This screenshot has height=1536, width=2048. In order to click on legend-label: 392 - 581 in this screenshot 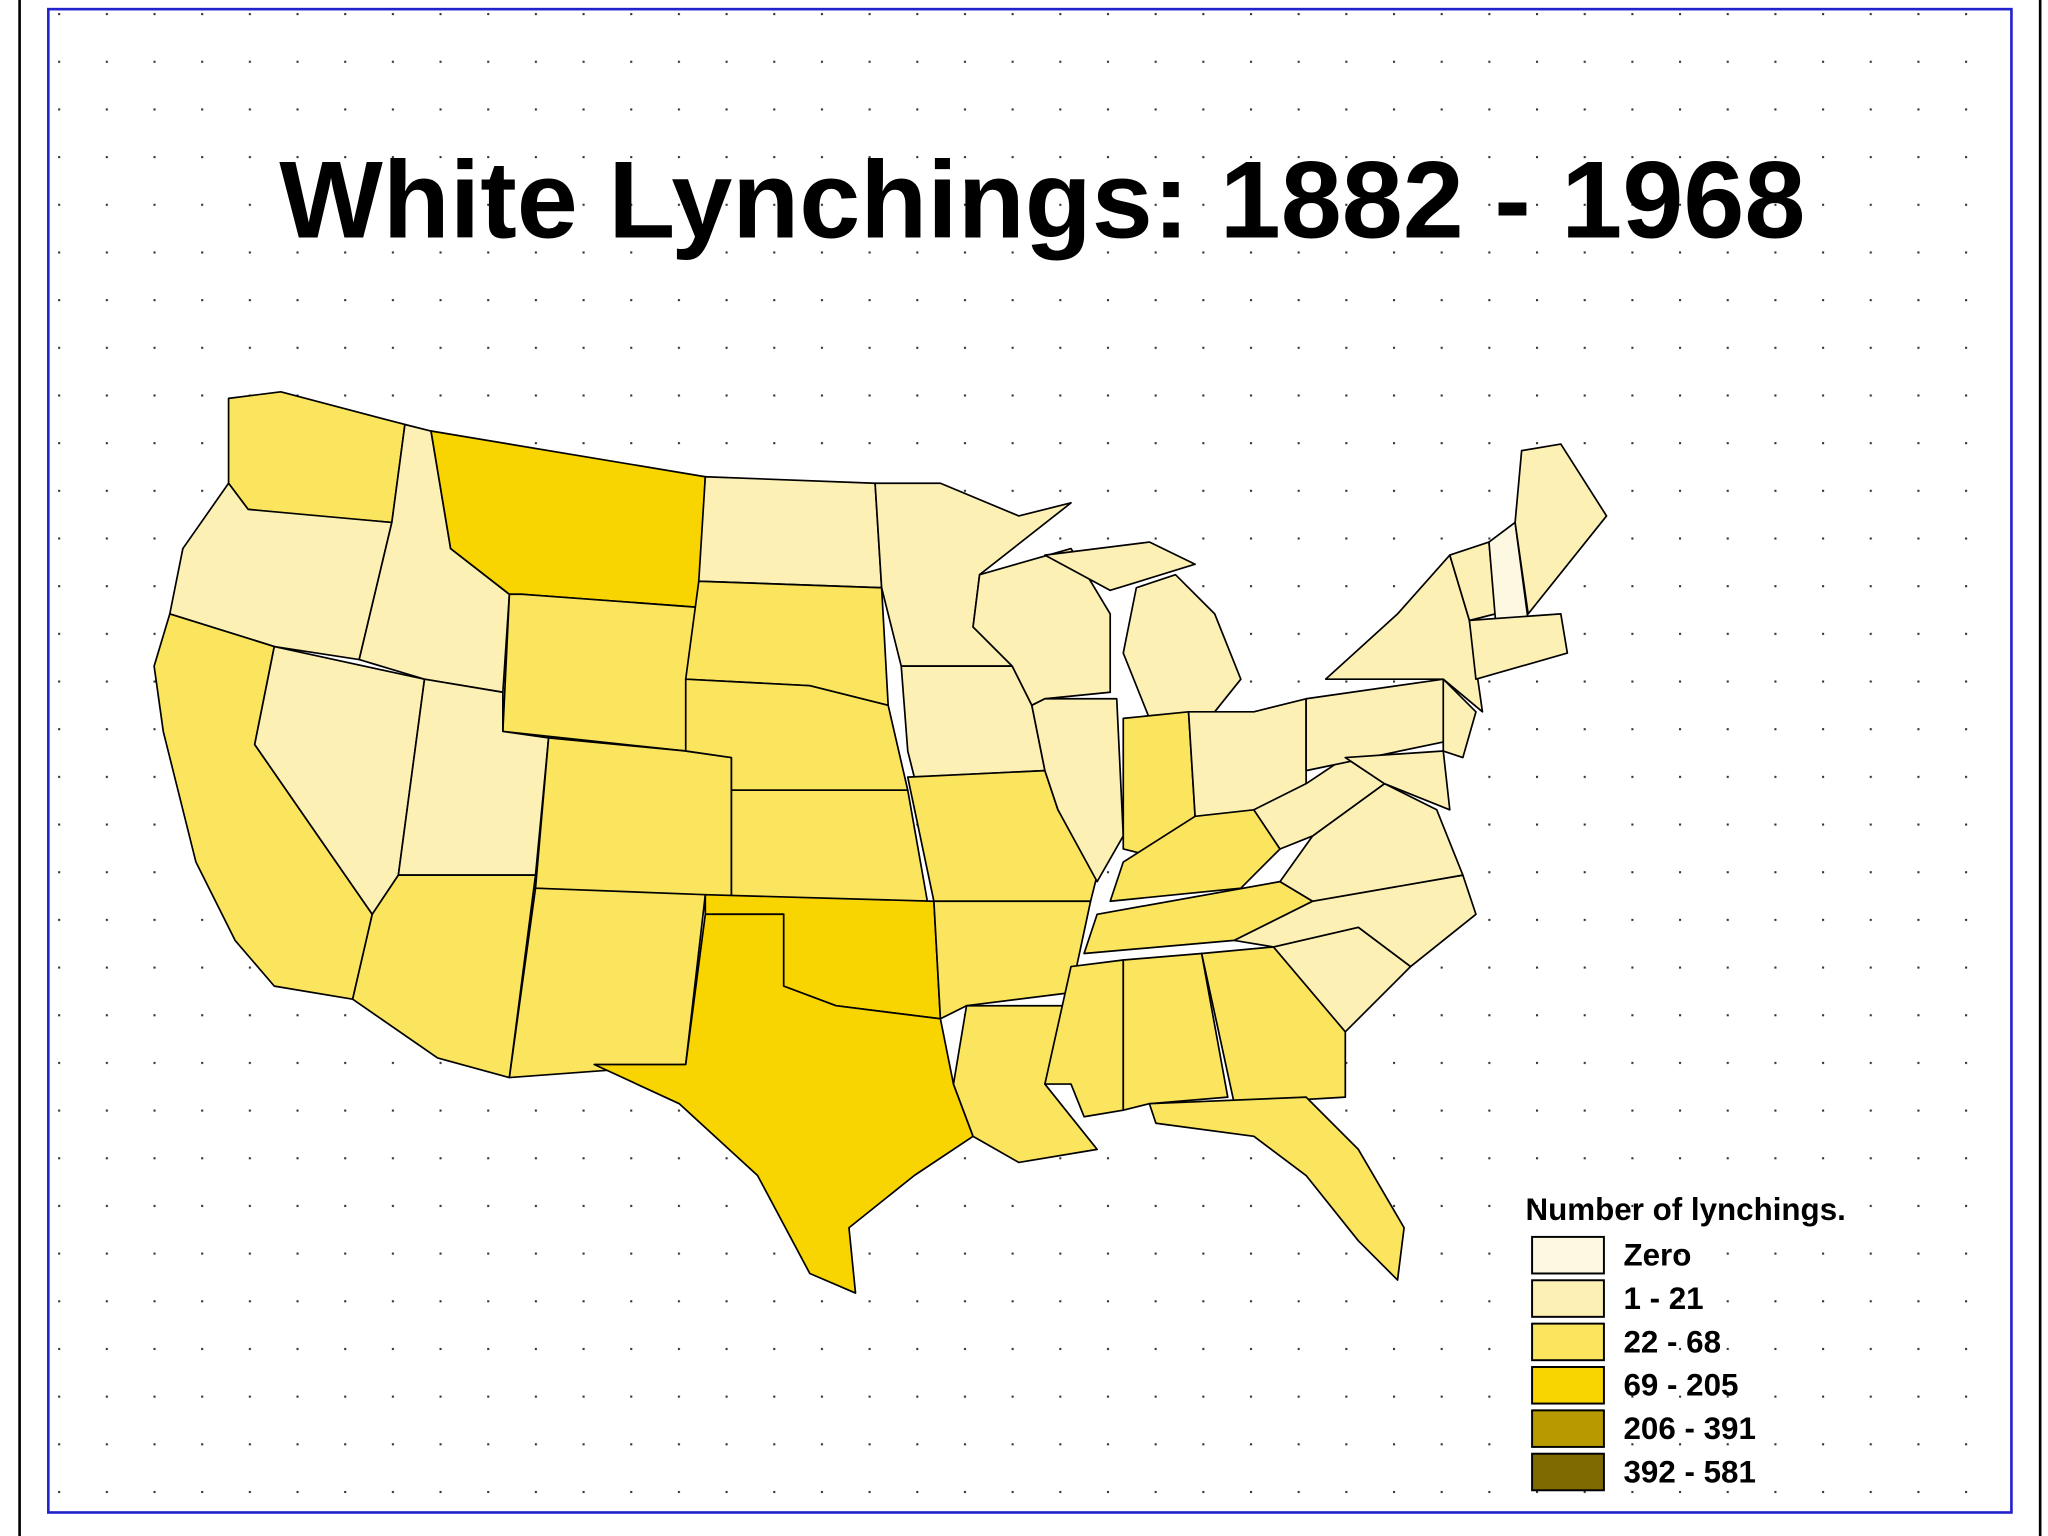, I will do `click(1690, 1471)`.